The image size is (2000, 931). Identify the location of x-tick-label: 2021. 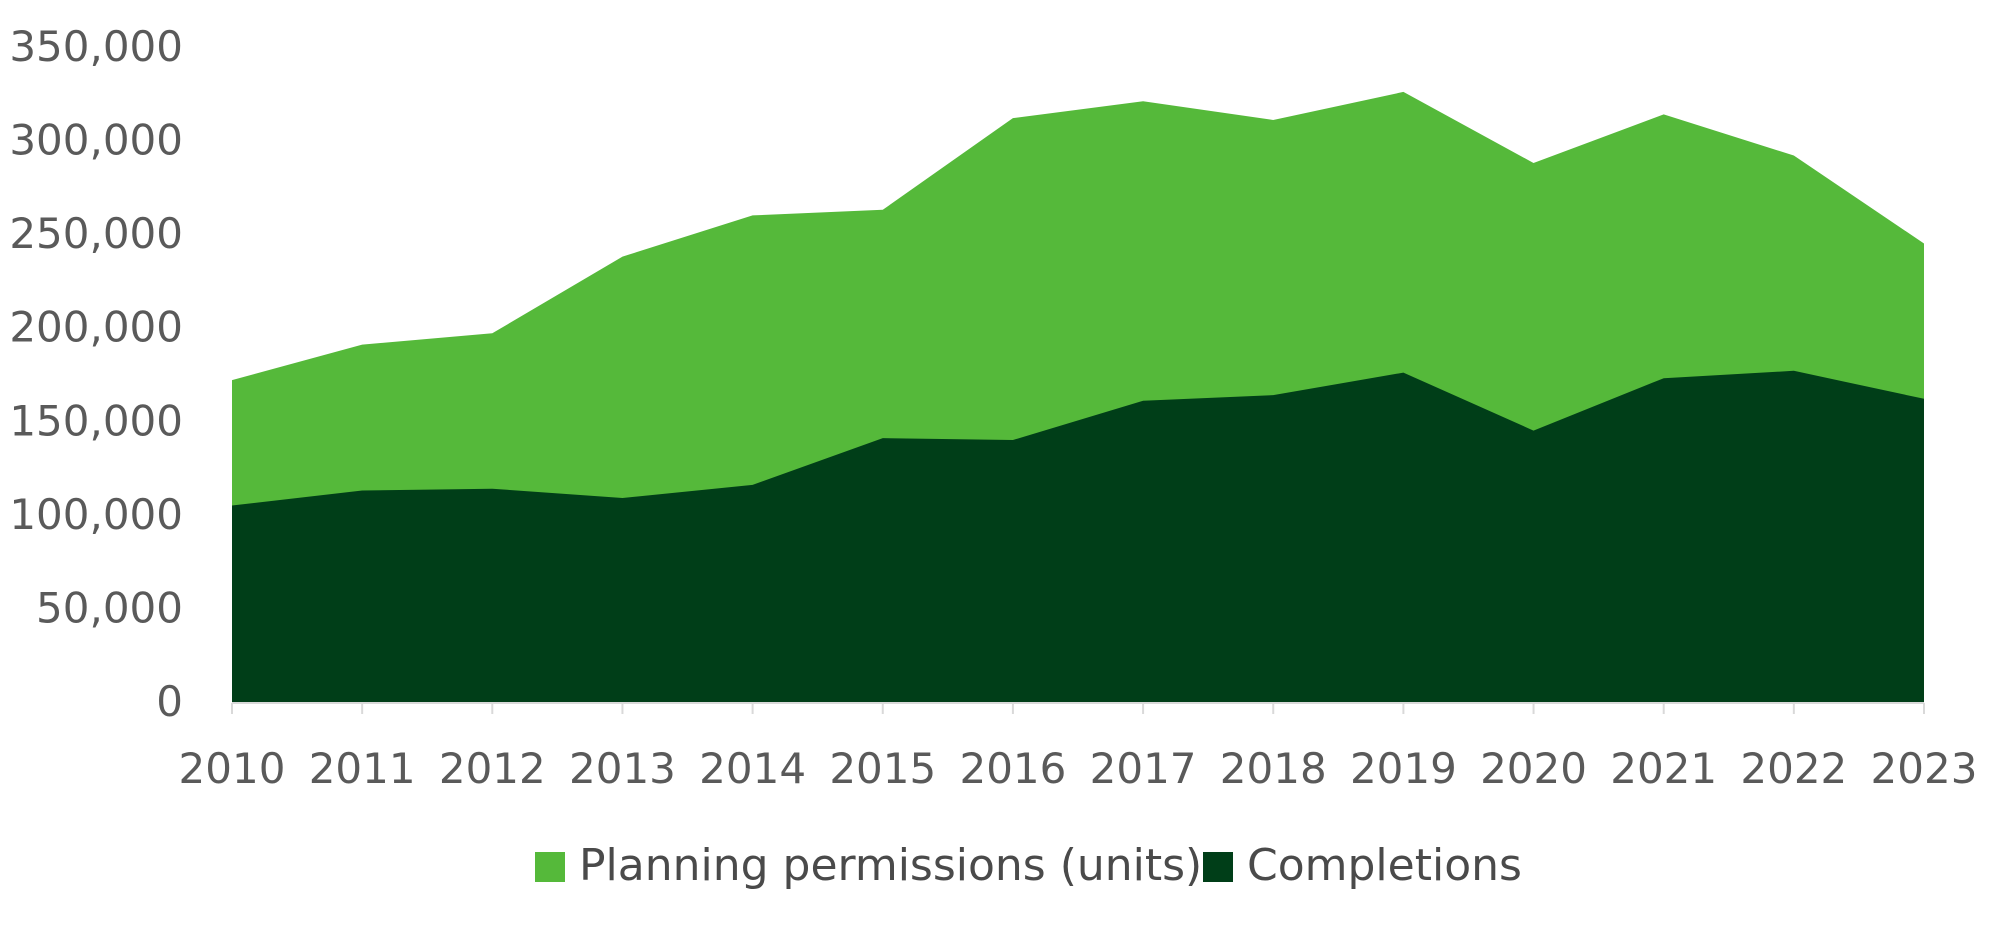
(1663, 768).